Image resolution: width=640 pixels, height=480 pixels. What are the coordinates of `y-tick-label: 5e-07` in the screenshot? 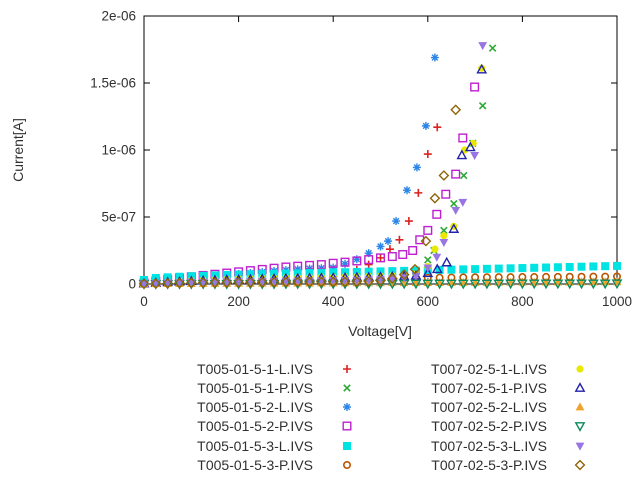 It's located at (118, 217).